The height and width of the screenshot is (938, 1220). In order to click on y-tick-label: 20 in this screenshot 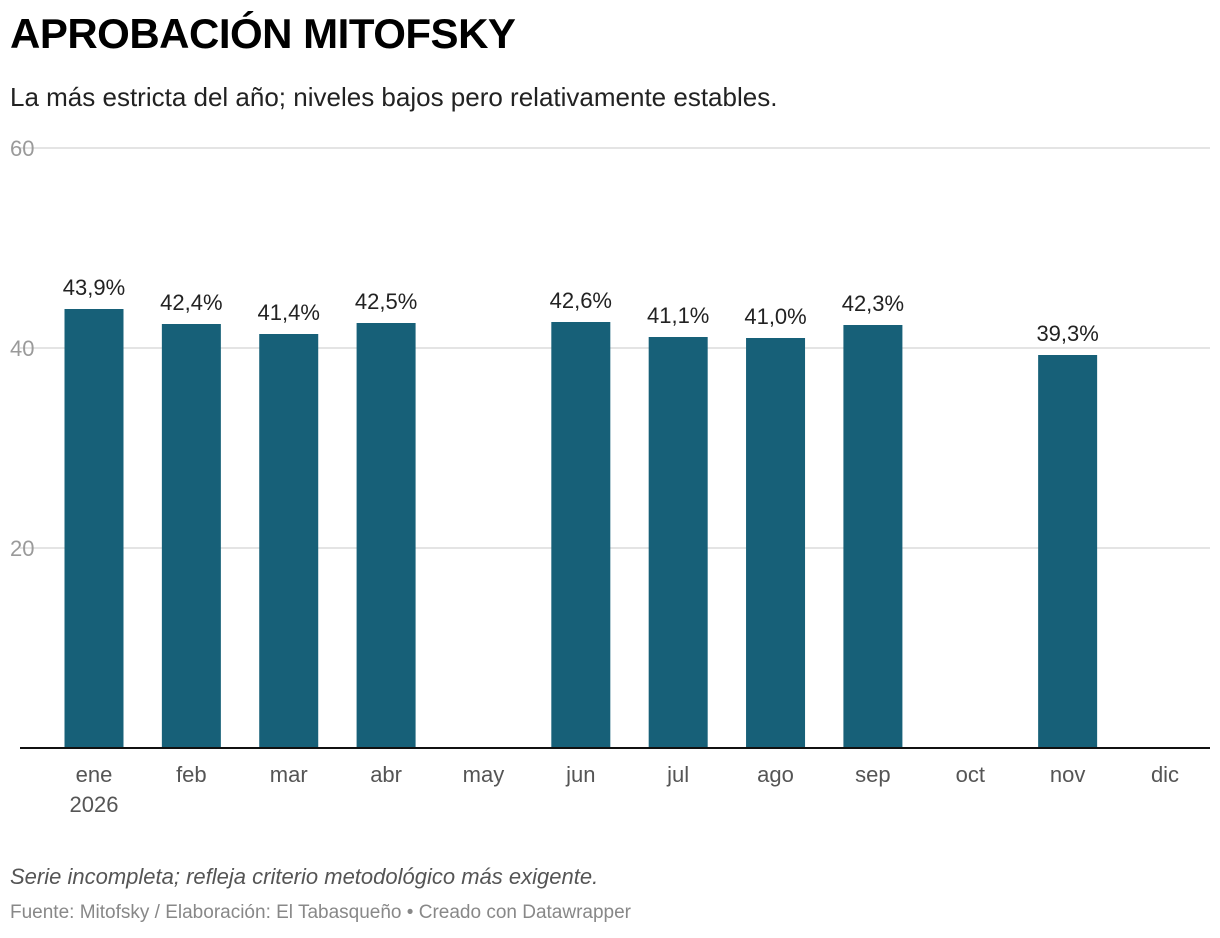, I will do `click(22, 548)`.